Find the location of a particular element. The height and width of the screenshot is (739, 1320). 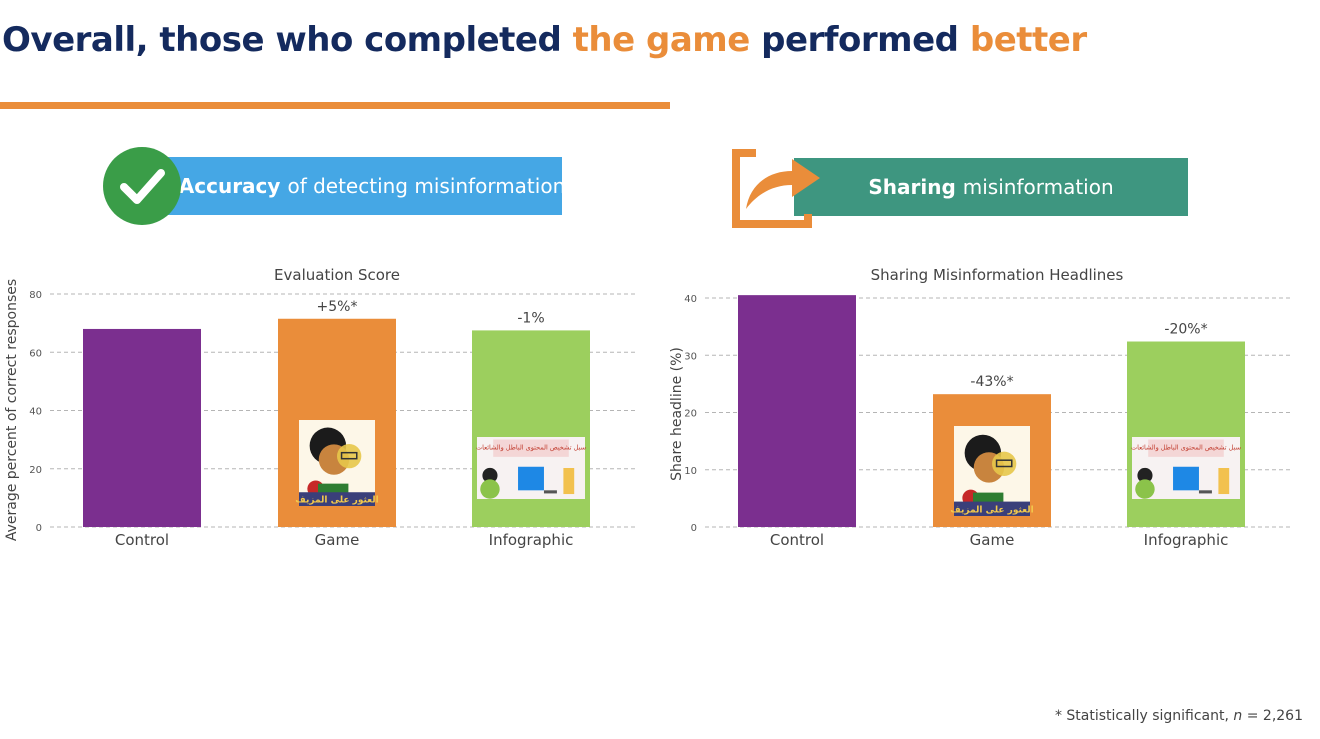

y-axis-label: Average percent of correct responses is located at coordinates (12, 410).